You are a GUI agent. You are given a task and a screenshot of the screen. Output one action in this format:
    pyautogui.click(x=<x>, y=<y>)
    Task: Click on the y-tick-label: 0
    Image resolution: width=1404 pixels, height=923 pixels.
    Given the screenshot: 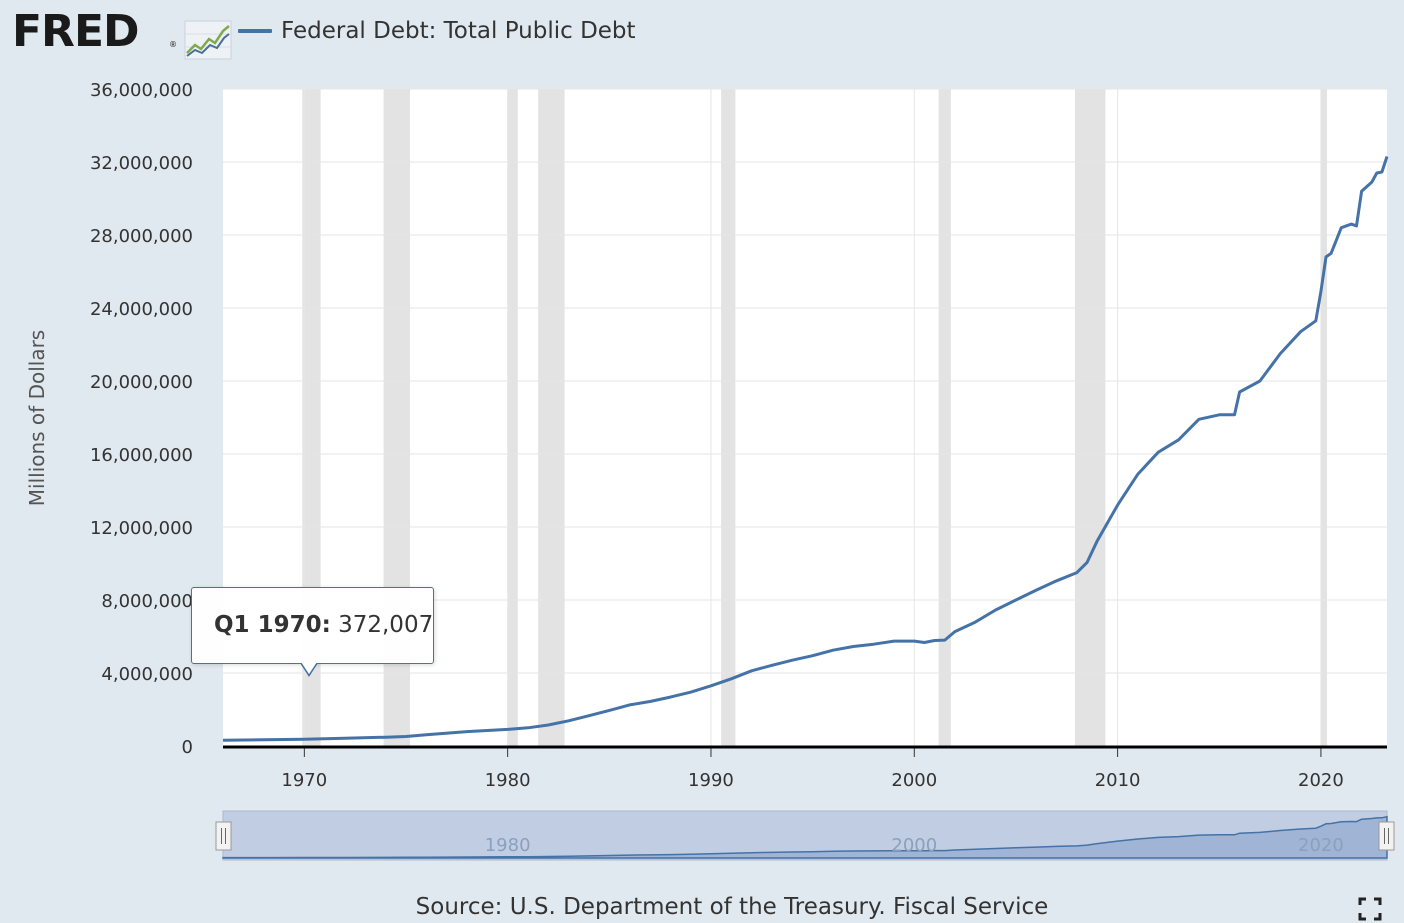 What is the action you would take?
    pyautogui.click(x=187, y=747)
    